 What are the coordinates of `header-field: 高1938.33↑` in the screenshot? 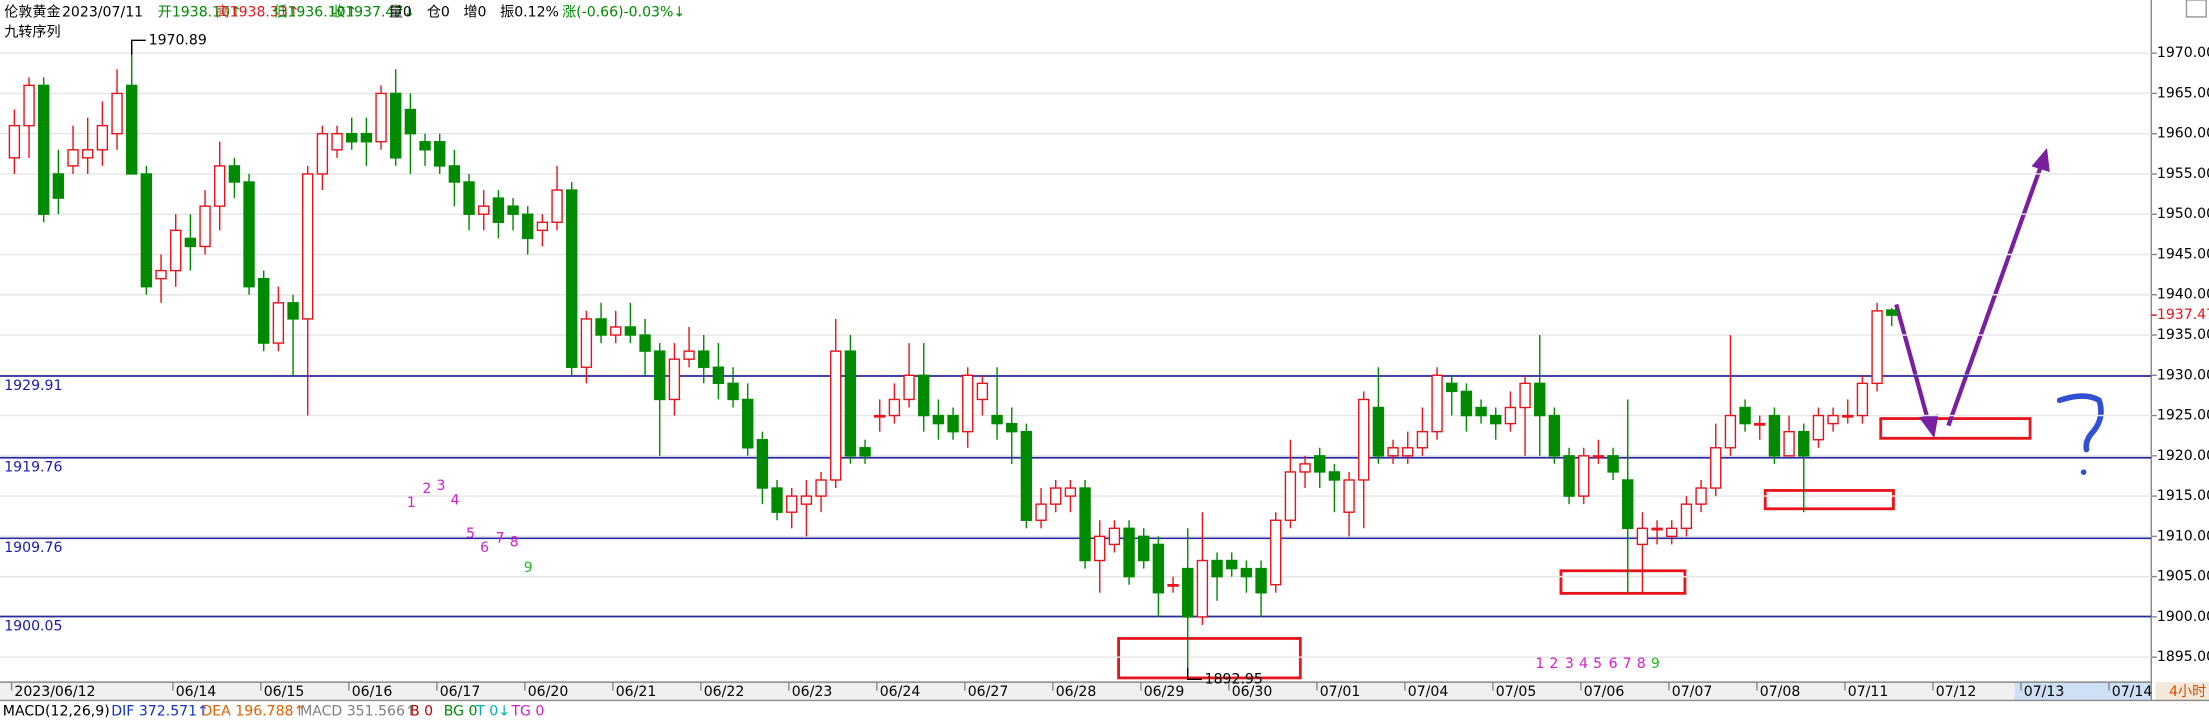 It's located at (258, 12).